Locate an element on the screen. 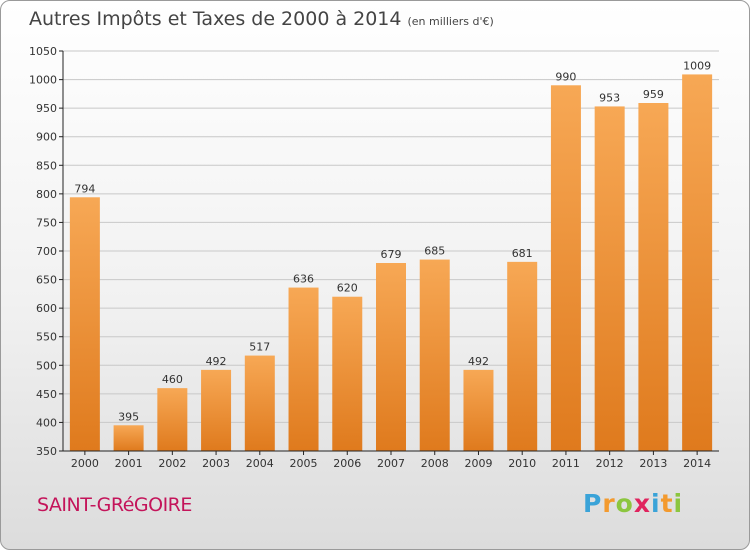 Image resolution: width=750 pixels, height=550 pixels. data-label: 636 is located at coordinates (303, 279).